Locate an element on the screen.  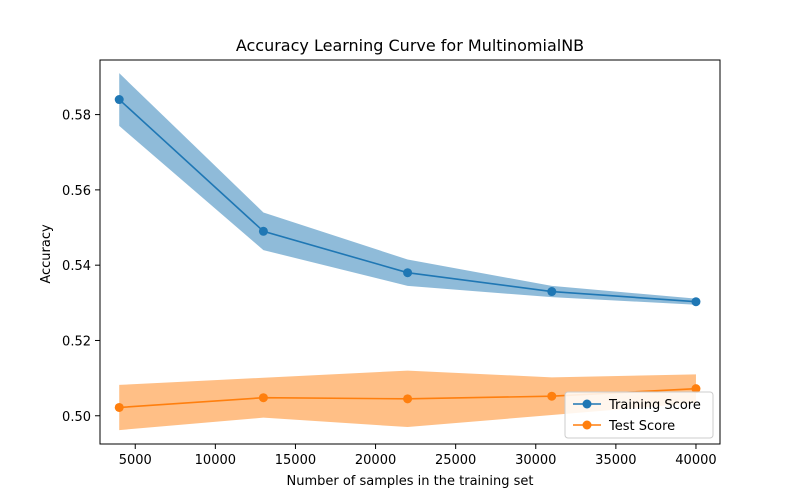
y-axis-ticks: 0.50 0.52 0.54 0.56 0.58 is located at coordinates (81, 267).